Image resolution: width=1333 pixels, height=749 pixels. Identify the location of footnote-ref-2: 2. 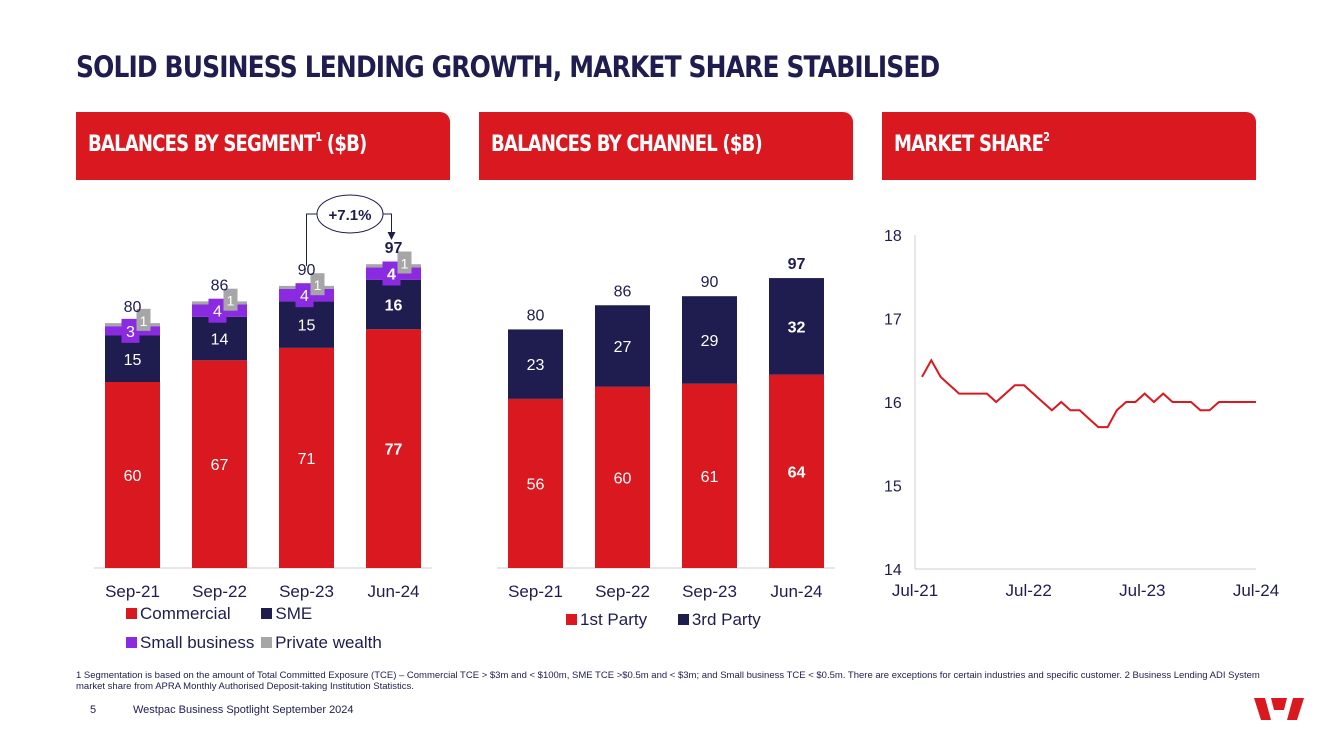
(1046, 137).